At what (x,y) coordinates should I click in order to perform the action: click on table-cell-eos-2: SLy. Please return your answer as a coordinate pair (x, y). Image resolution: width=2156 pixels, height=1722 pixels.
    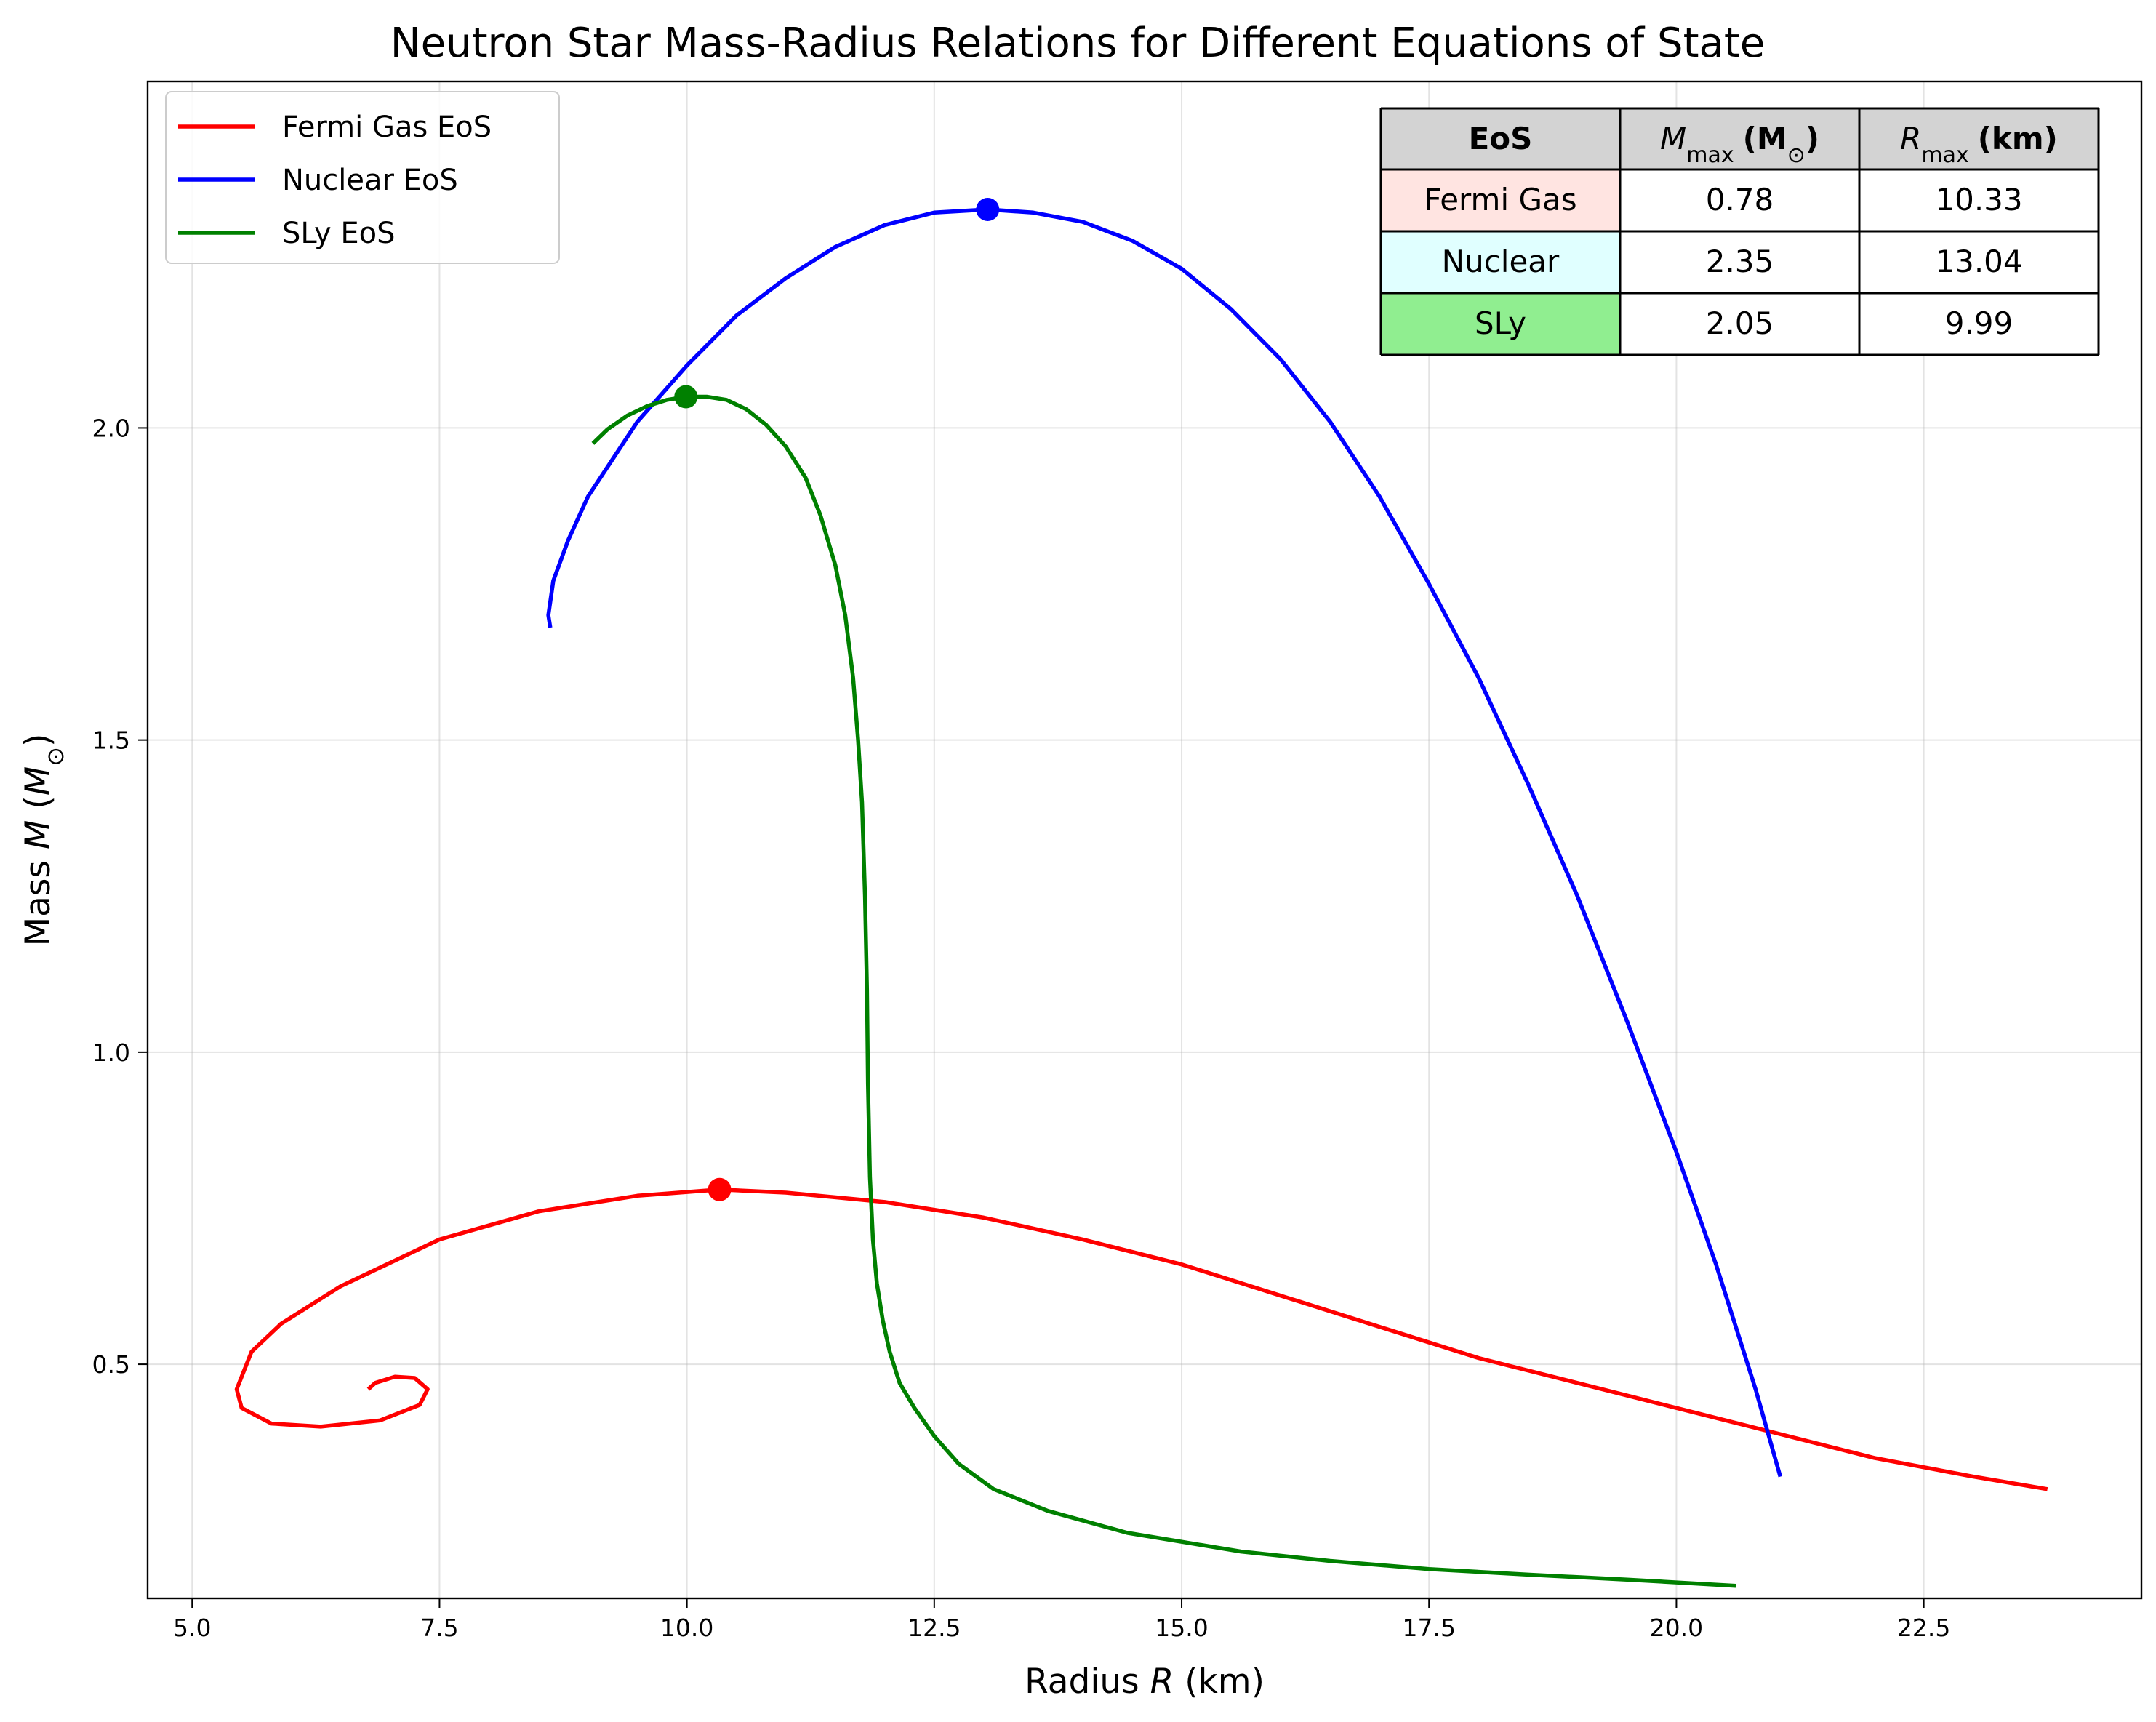
    Looking at the image, I should click on (1500, 323).